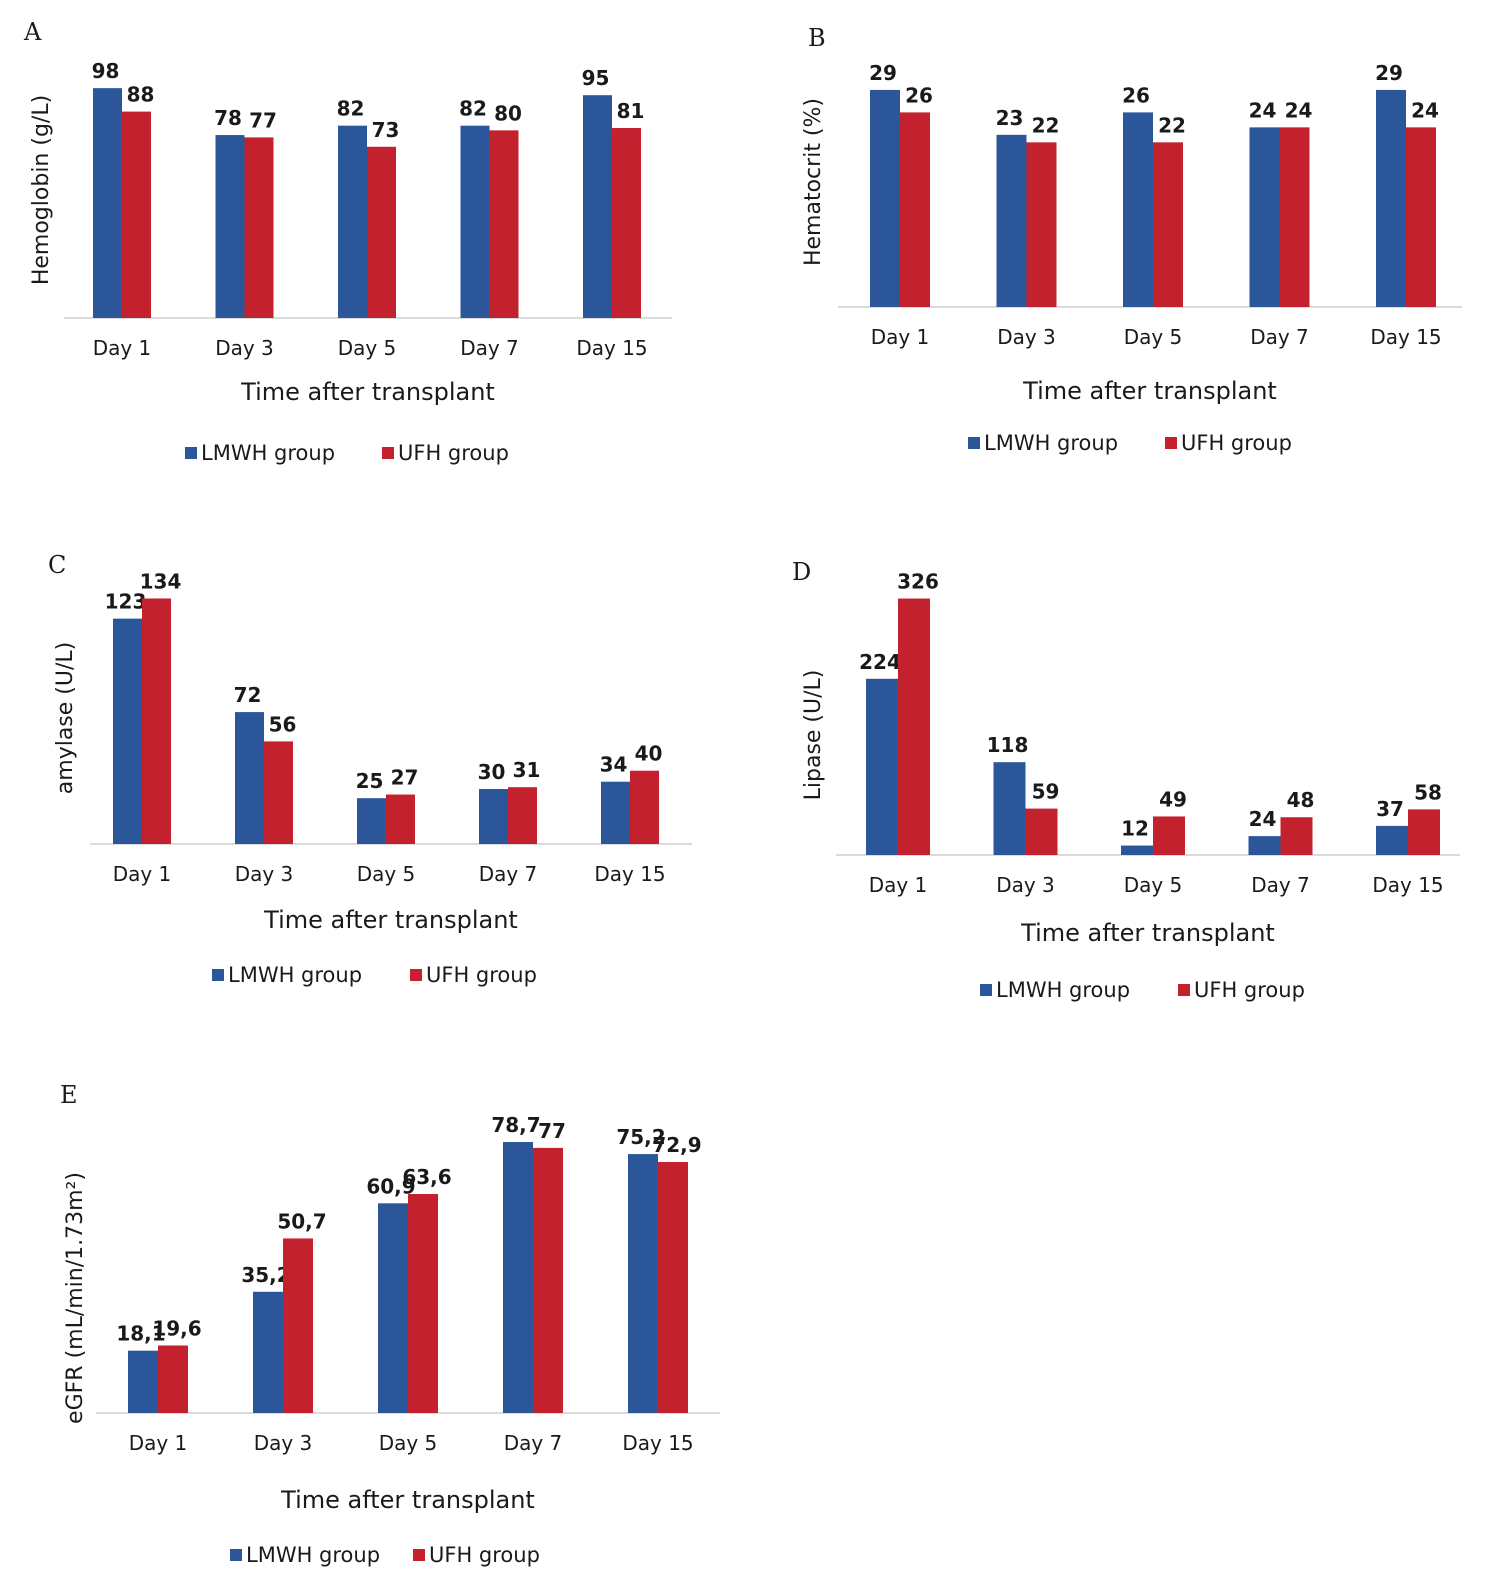 This screenshot has height=1596, width=1500. What do you see at coordinates (614, 765) in the screenshot?
I see `chart-c-data-label-lmwh-5: 34` at bounding box center [614, 765].